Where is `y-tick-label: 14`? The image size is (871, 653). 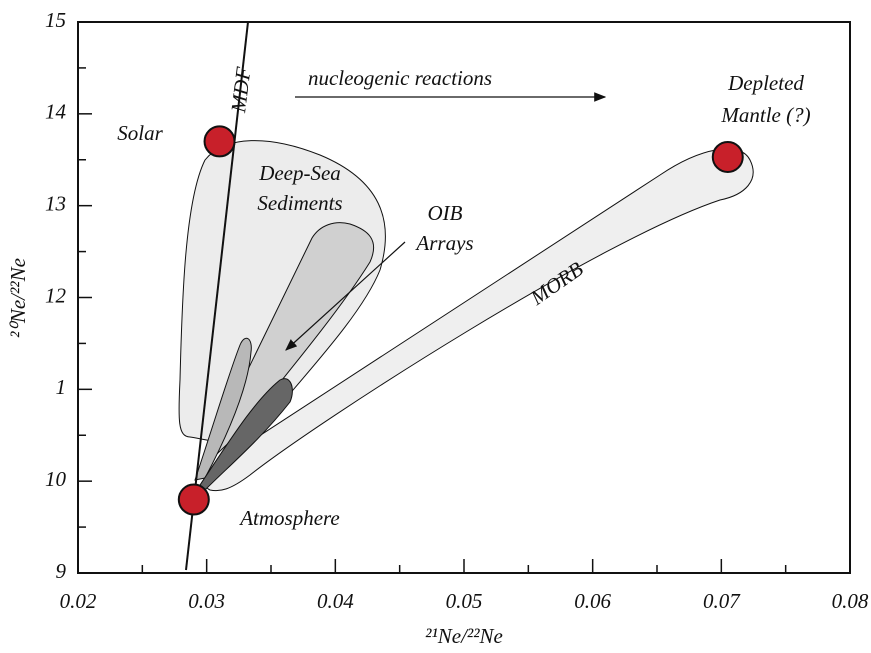
y-tick-label: 14 is located at coordinates (56, 112).